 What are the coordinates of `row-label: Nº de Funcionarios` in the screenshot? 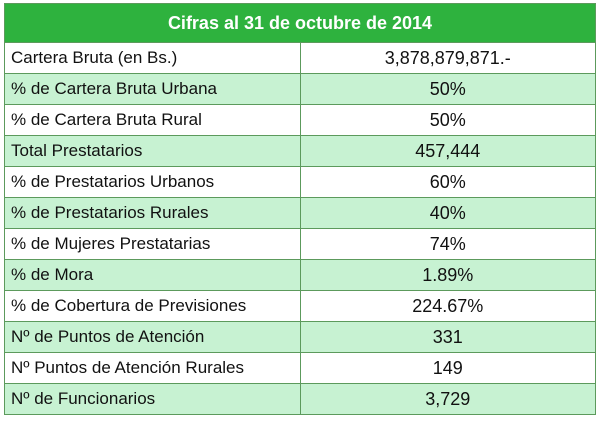 It's located at (152, 399).